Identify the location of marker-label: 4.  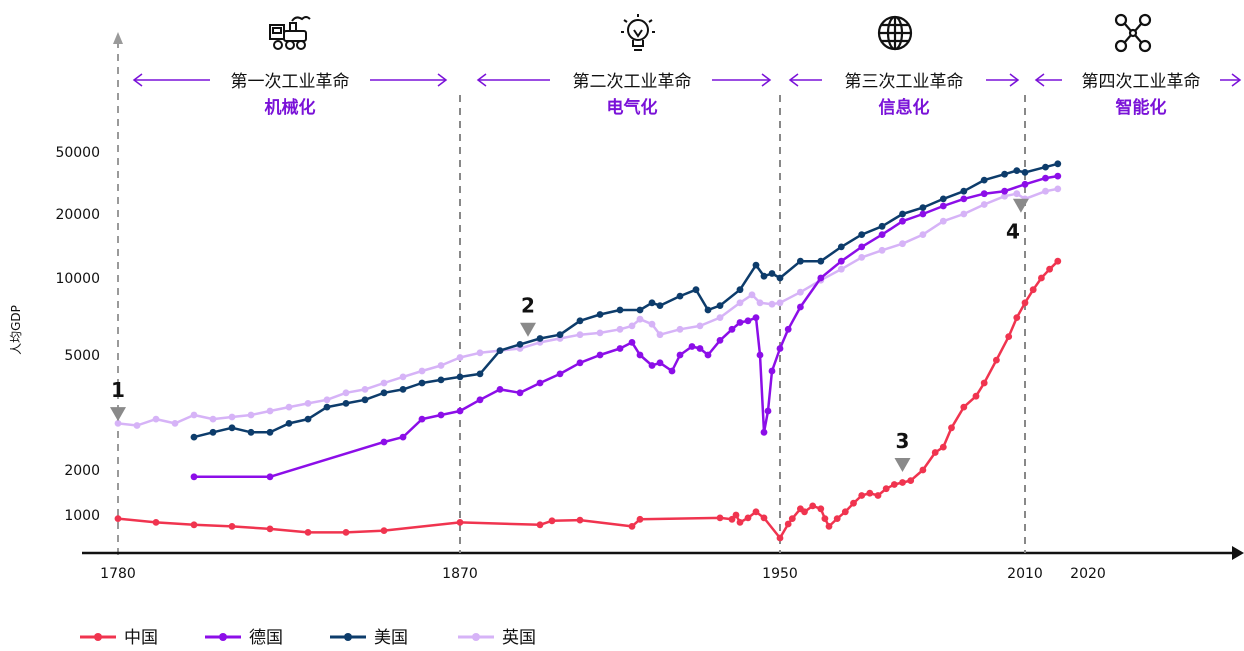
(1013, 232).